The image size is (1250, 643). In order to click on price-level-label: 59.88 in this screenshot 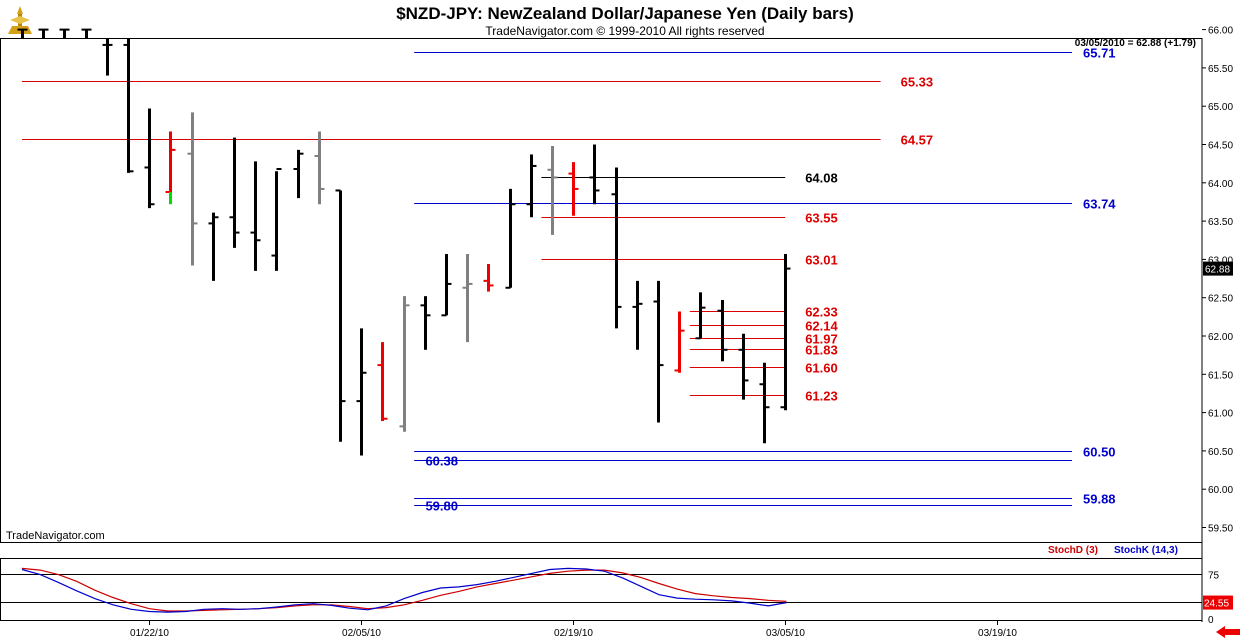, I will do `click(1099, 499)`.